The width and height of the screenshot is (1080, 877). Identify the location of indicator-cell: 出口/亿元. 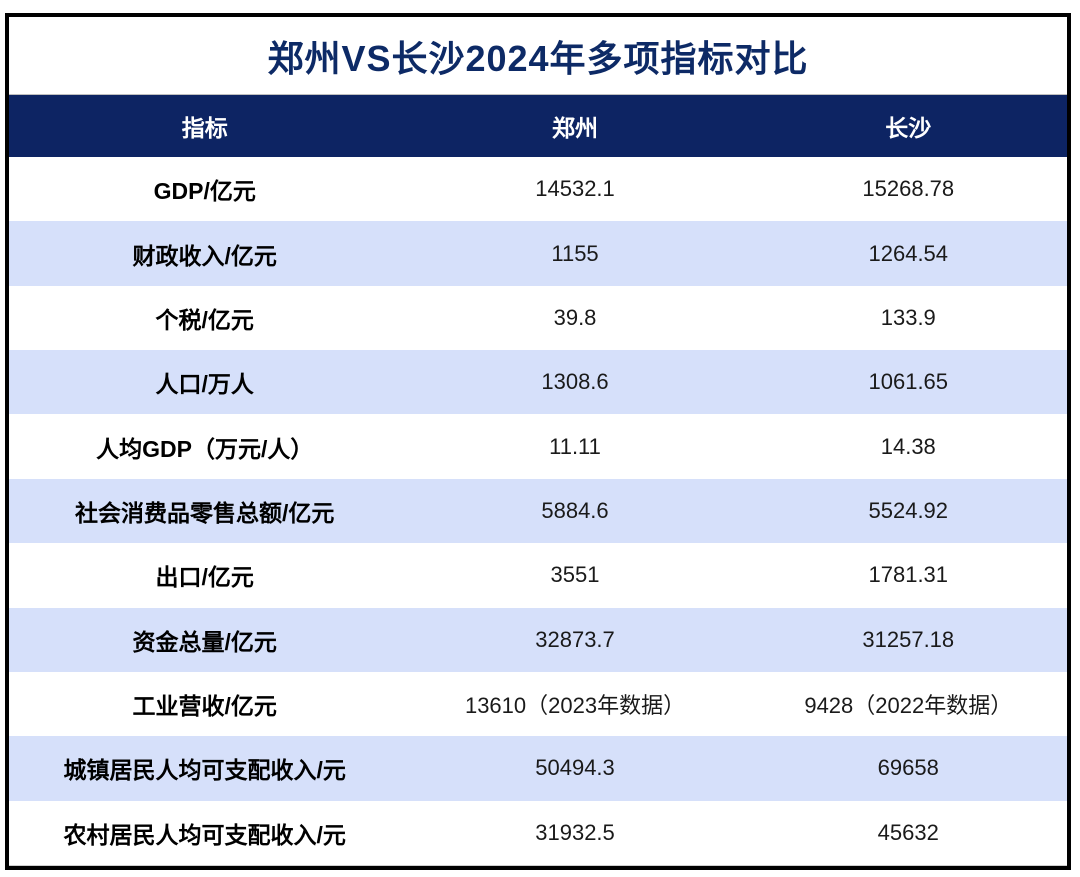
(204, 577).